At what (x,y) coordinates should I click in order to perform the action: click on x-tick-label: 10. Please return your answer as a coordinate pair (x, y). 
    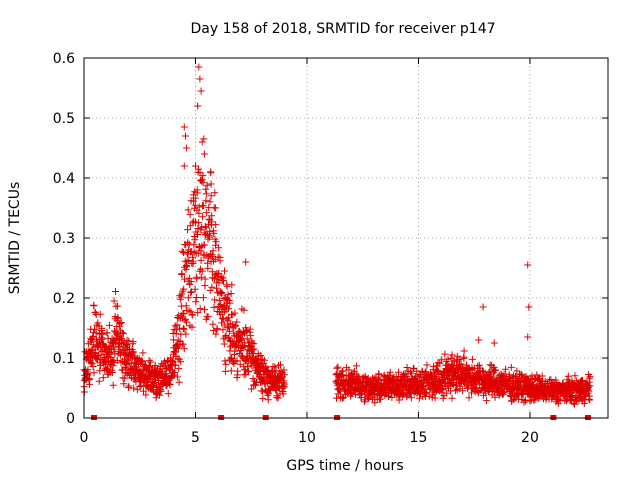
    Looking at the image, I should click on (307, 438).